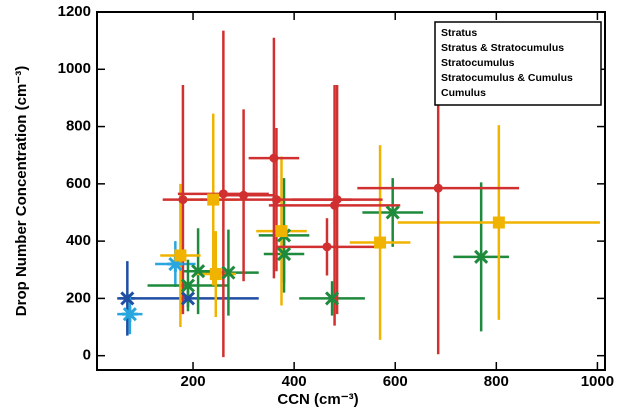 The height and width of the screenshot is (413, 618). What do you see at coordinates (74, 11) in the screenshot?
I see `y-tick-label: 1200` at bounding box center [74, 11].